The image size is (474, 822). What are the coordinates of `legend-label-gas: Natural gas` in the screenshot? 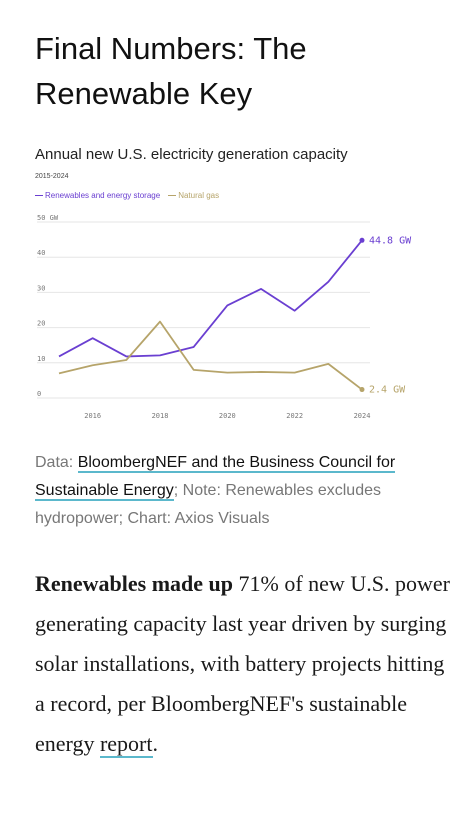 It's located at (199, 195).